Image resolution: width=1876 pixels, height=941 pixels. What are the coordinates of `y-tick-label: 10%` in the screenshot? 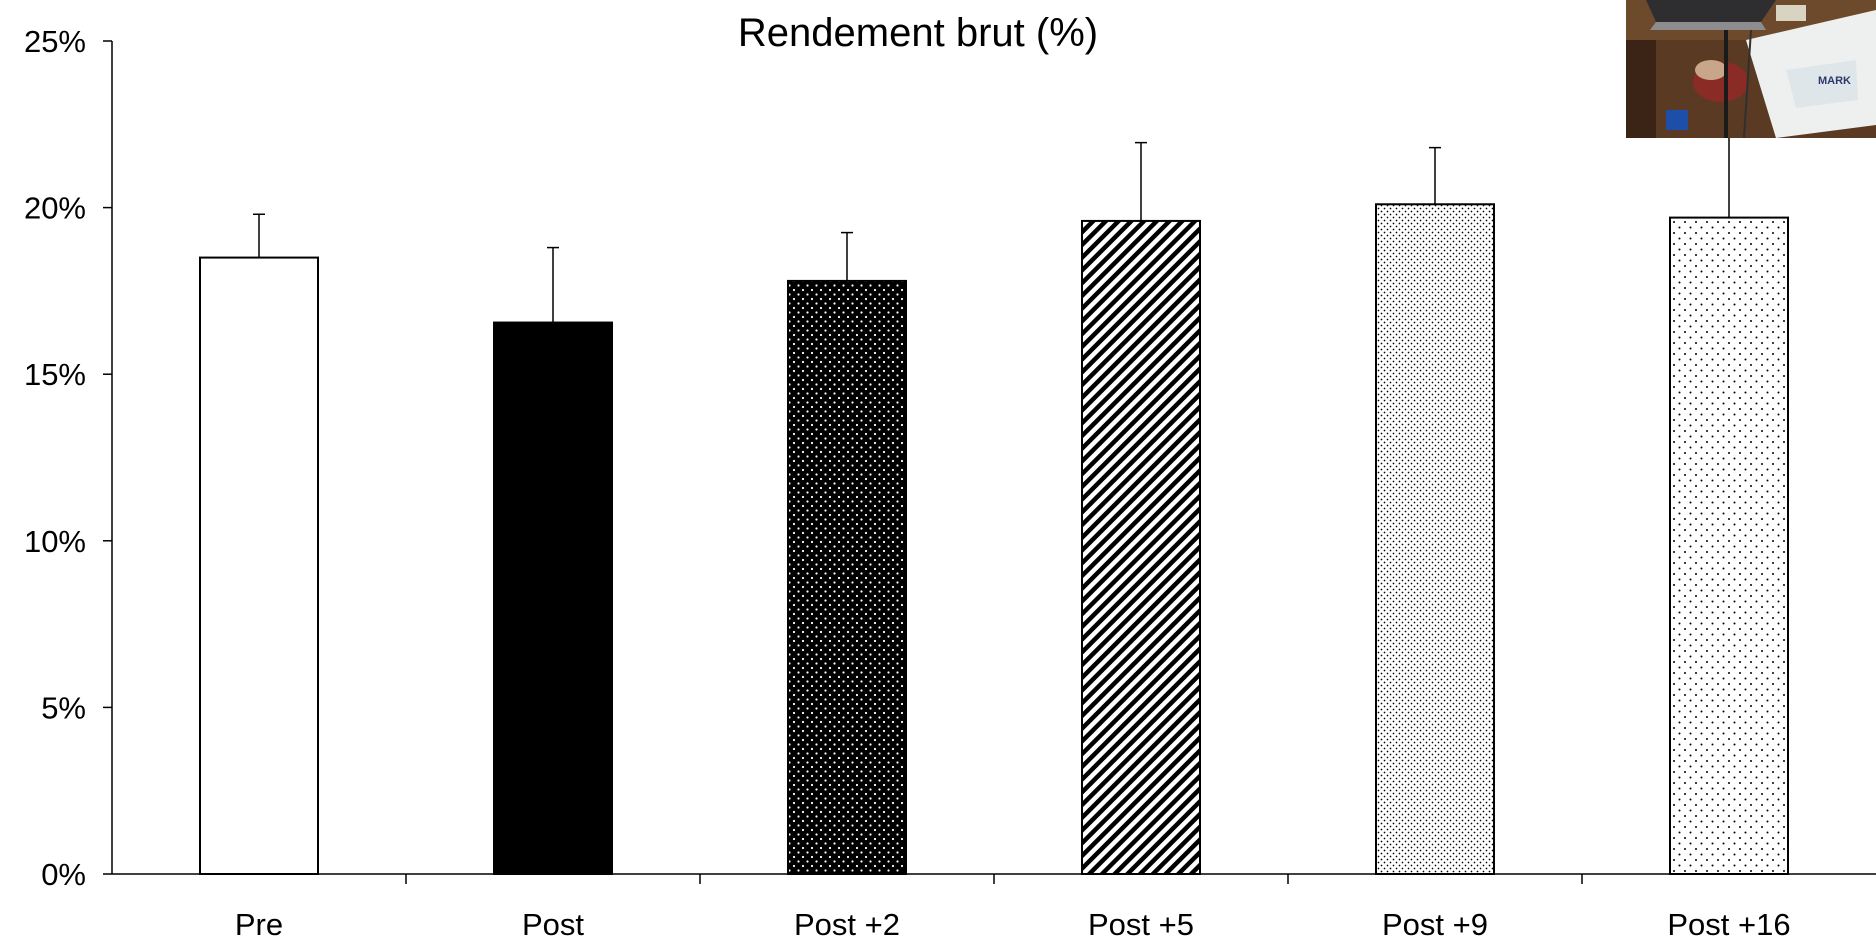 It's located at (55, 541).